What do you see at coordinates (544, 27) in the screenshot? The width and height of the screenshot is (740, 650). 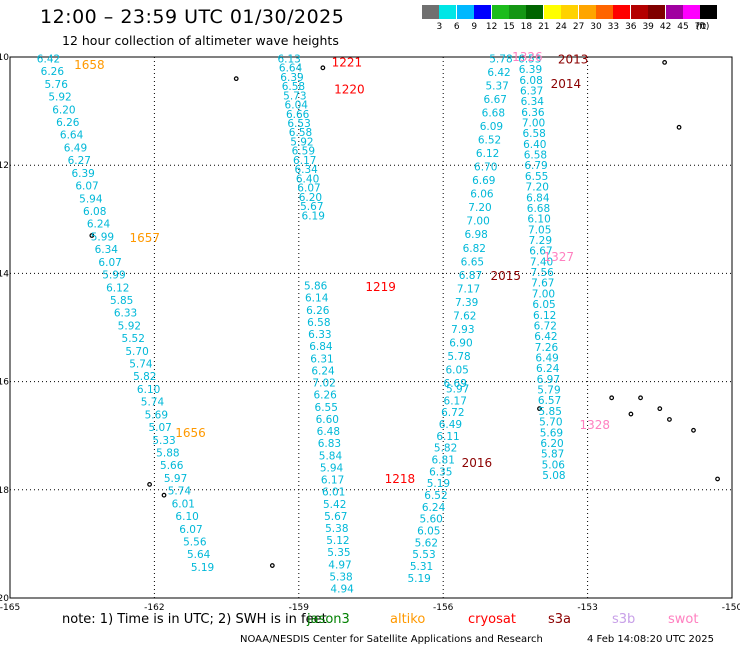 I see `legend-label: 21` at bounding box center [544, 27].